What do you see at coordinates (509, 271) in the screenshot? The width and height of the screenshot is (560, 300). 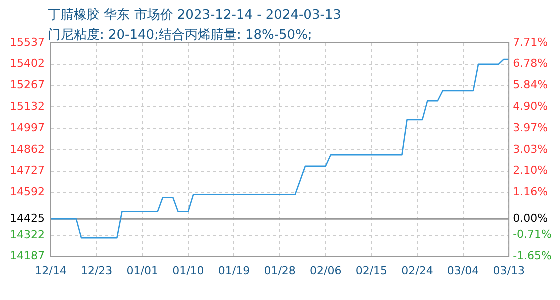 I see `x-tick-label: 03/13` at bounding box center [509, 271].